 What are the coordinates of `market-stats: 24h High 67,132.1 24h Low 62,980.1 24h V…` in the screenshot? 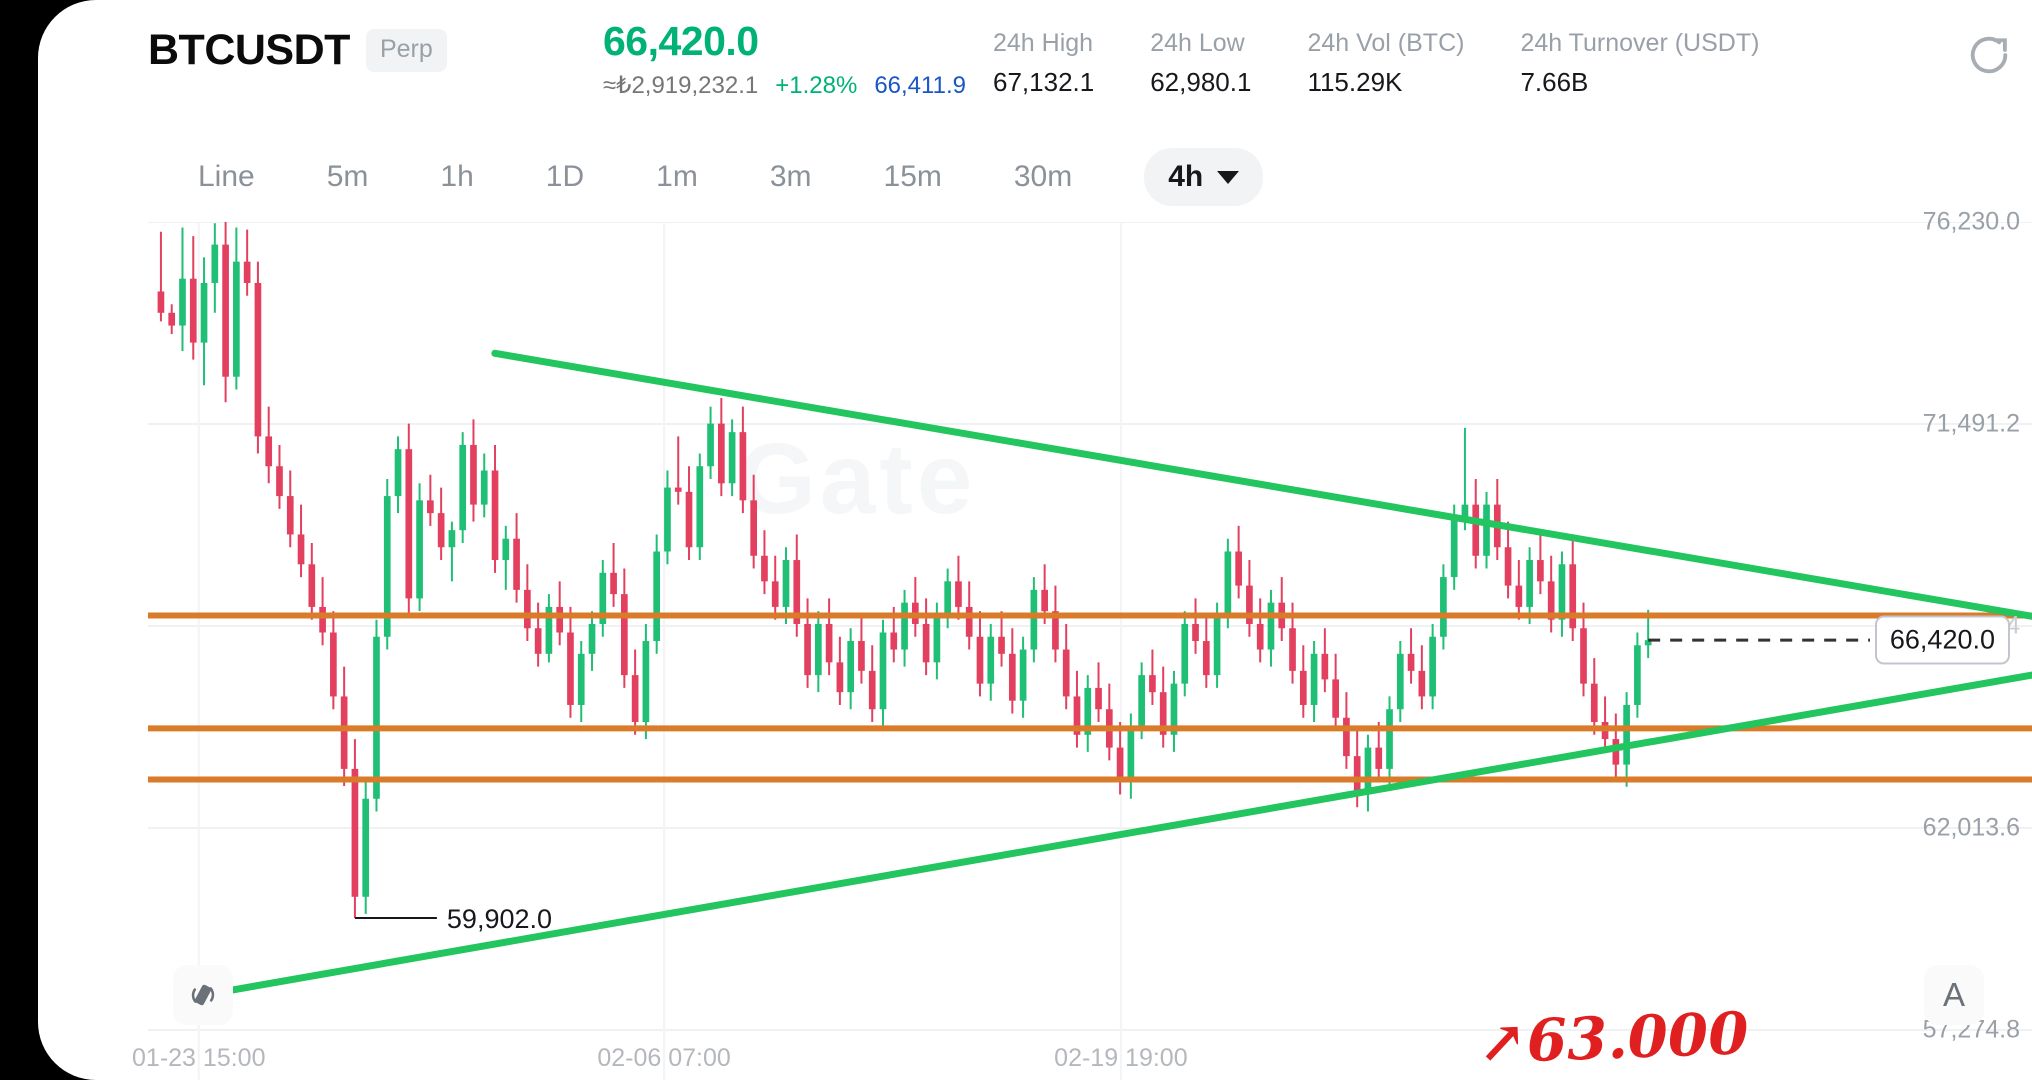 It's located at (1376, 63).